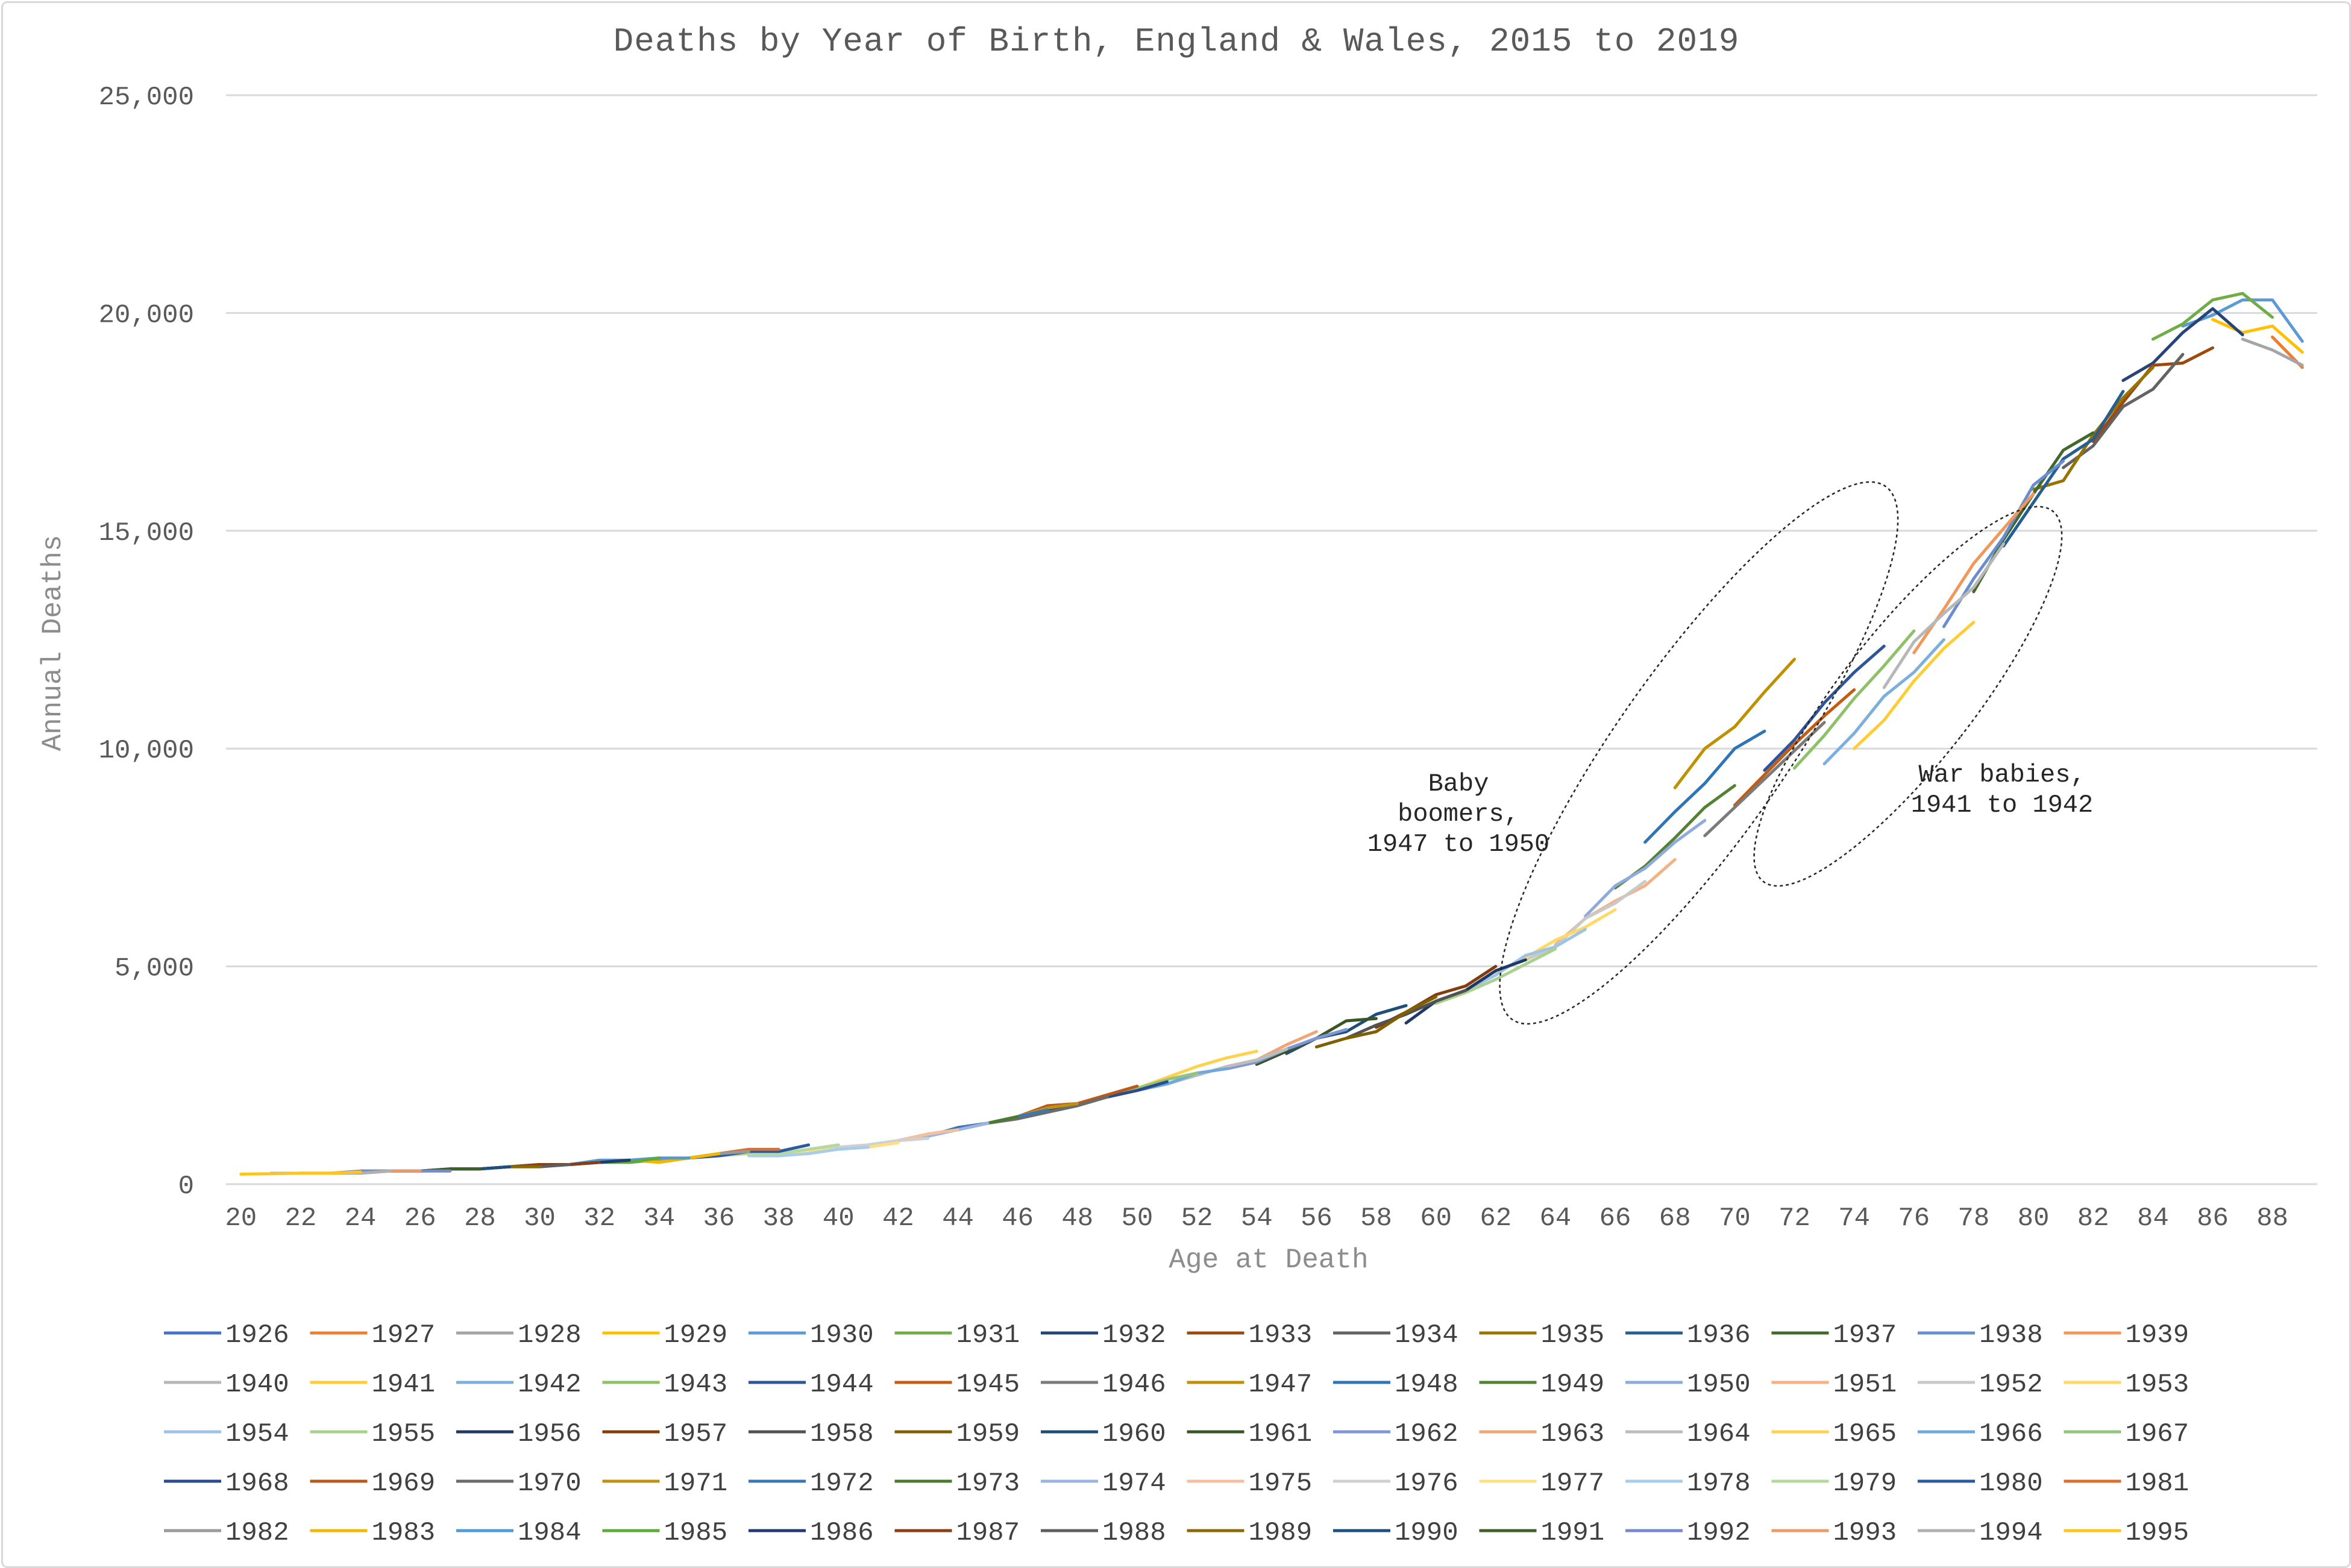  I want to click on series-line-1950, so click(1645, 868).